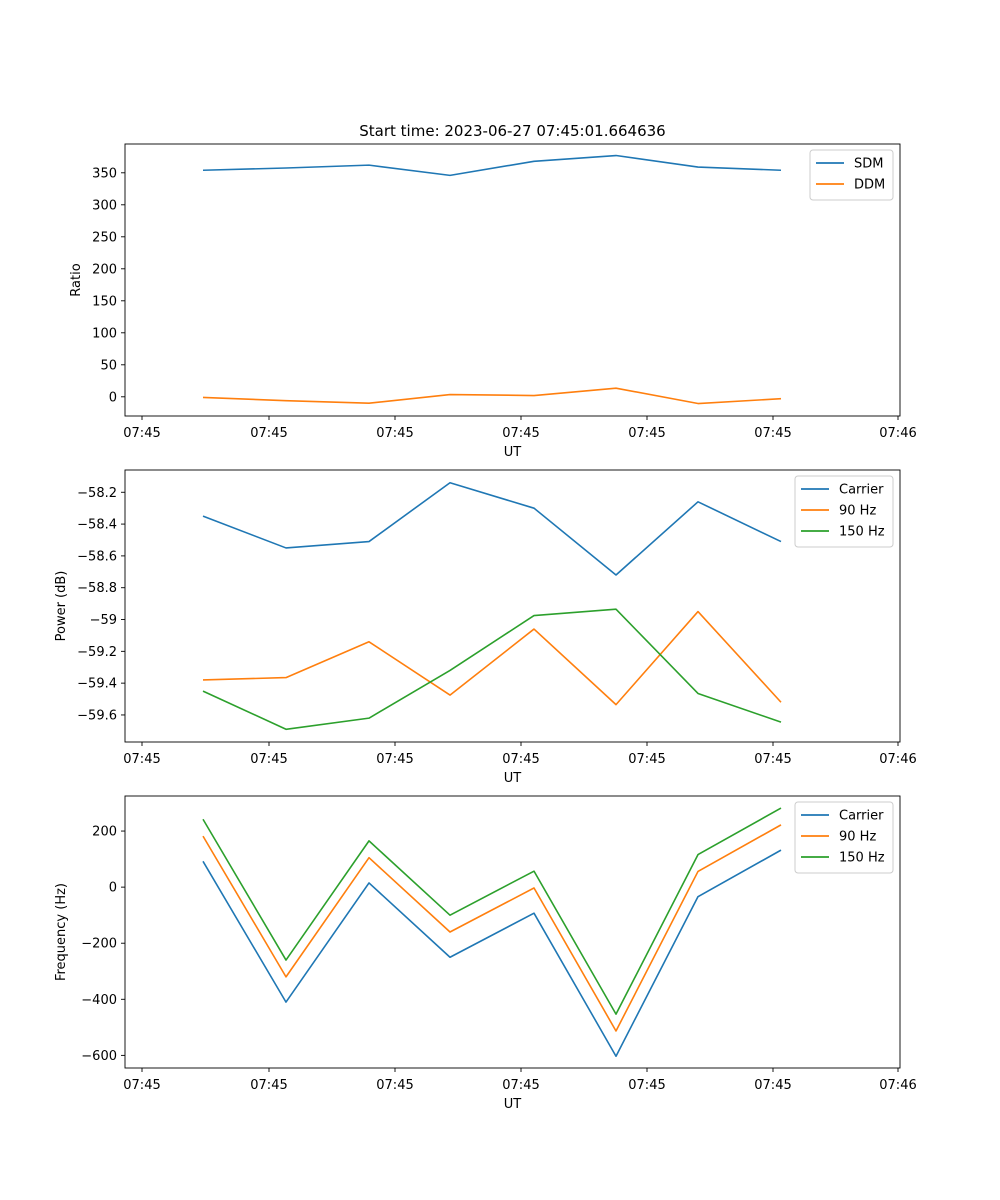 This screenshot has height=1200, width=1000. What do you see at coordinates (97, 556) in the screenshot?
I see `y-tick-label: −58.6` at bounding box center [97, 556].